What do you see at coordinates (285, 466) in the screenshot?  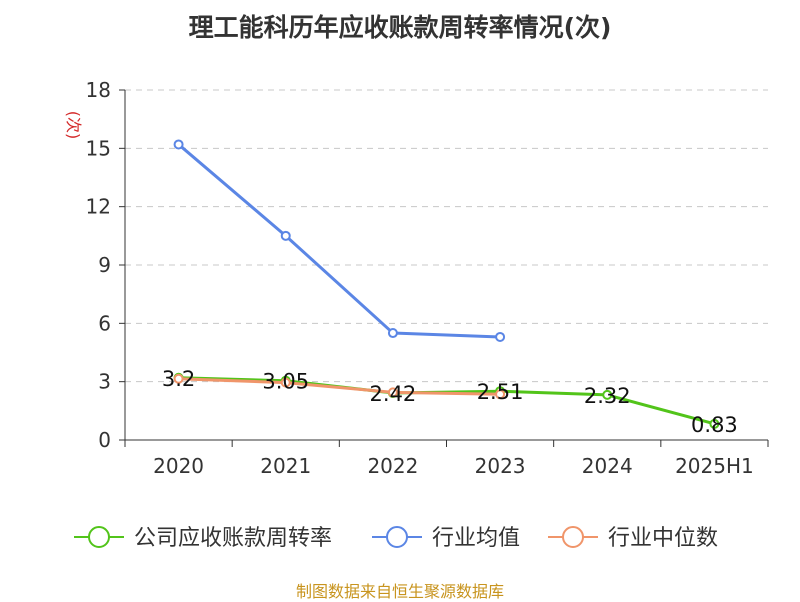 I see `x-tick-label: 2021` at bounding box center [285, 466].